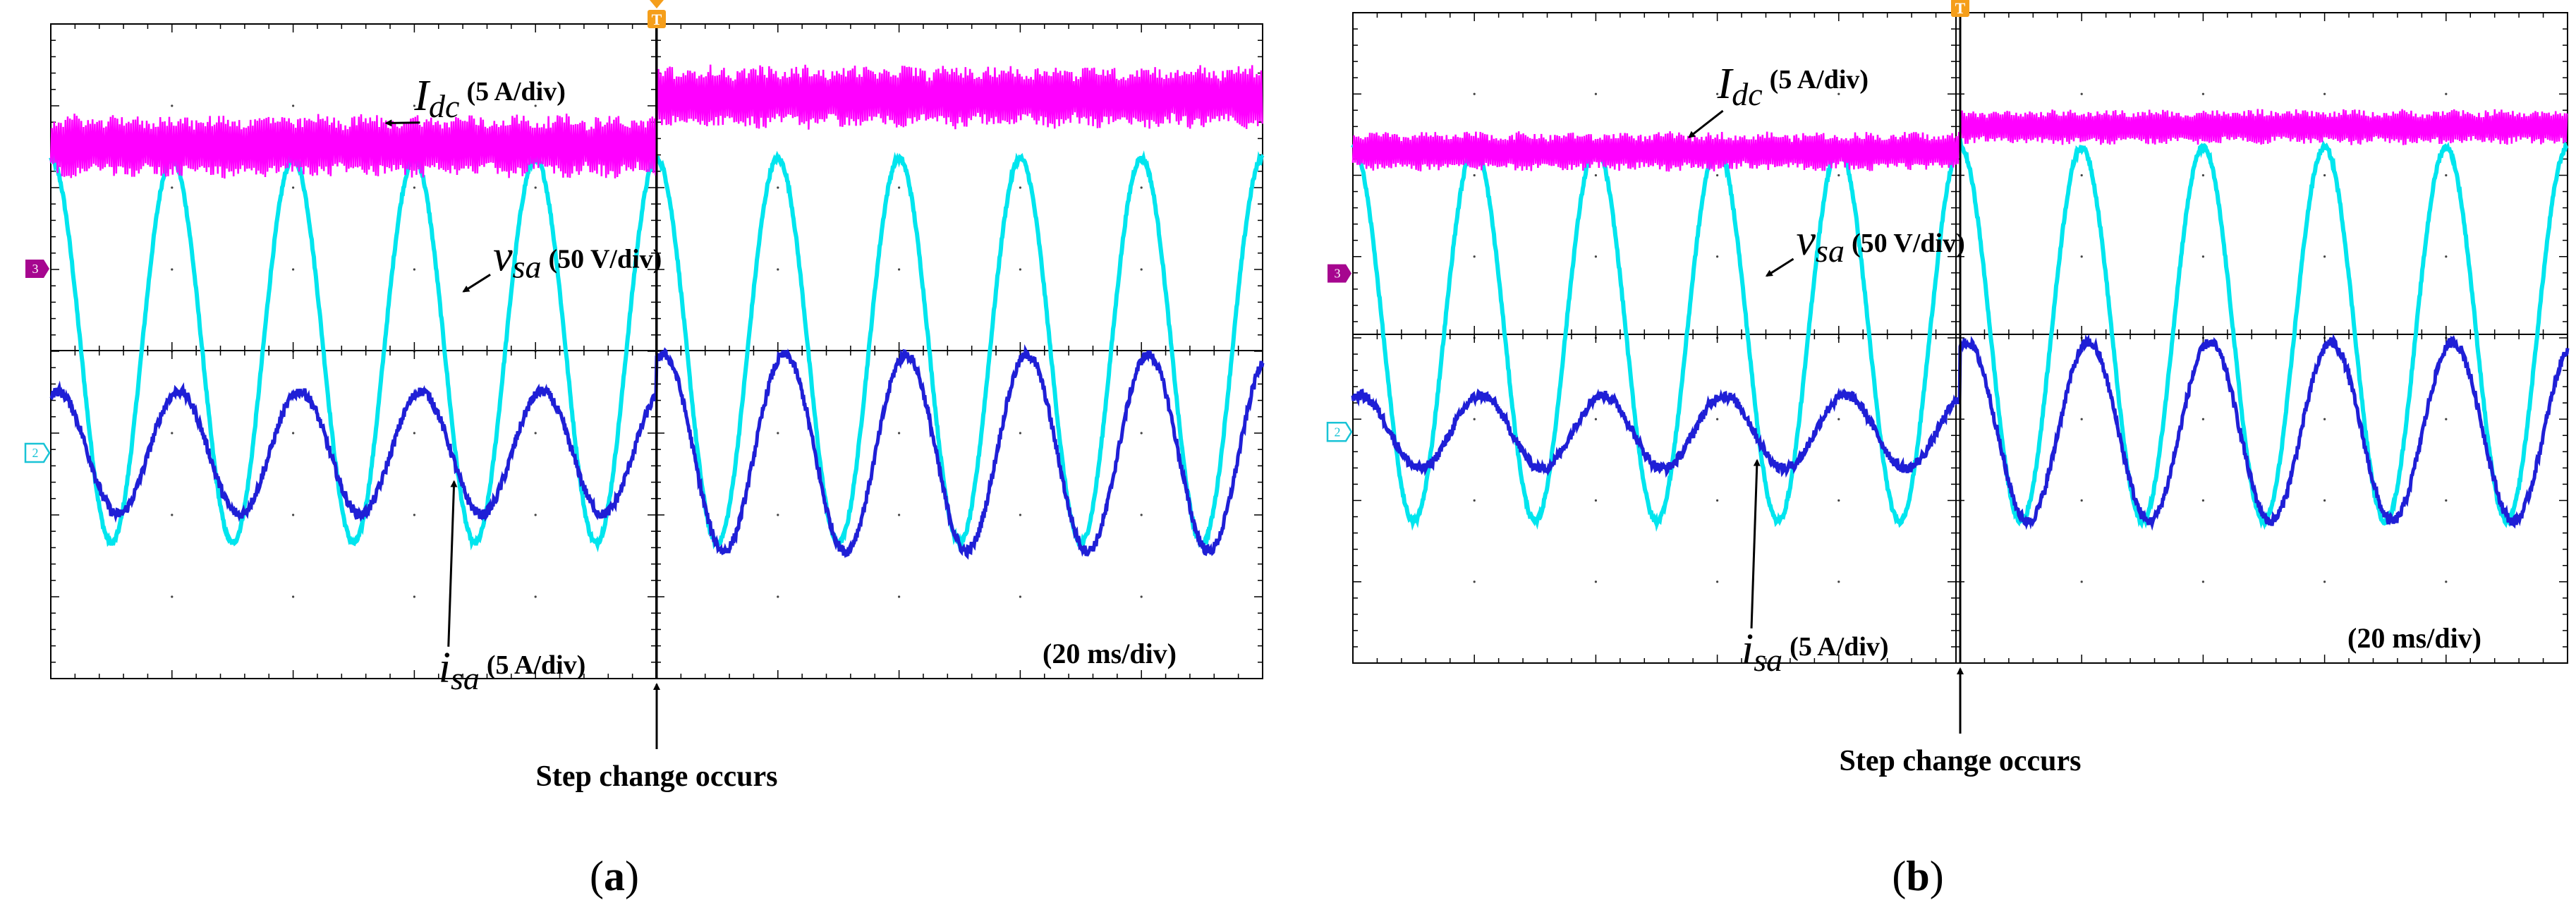 The image size is (2576, 917). I want to click on vsa-label: vsa (50 V/div), so click(1865, 247).